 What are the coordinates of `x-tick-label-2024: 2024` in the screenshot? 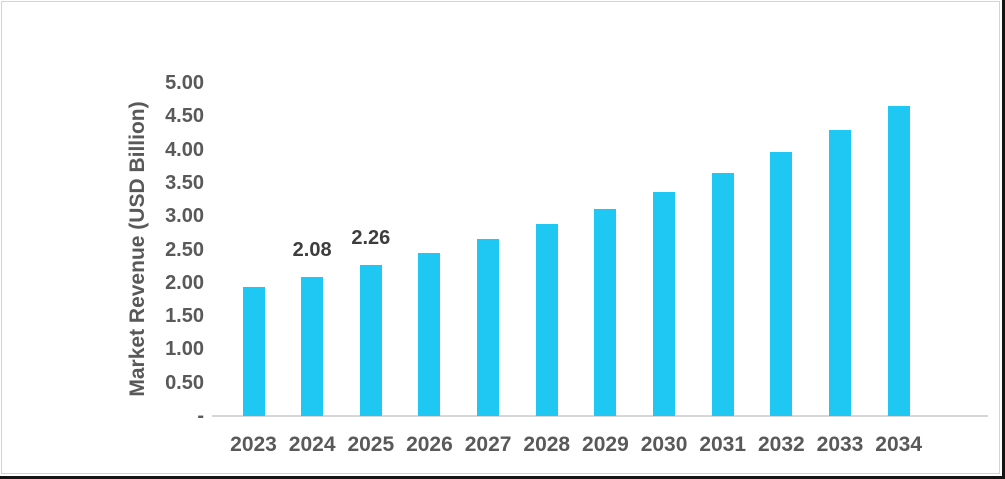 It's located at (312, 444).